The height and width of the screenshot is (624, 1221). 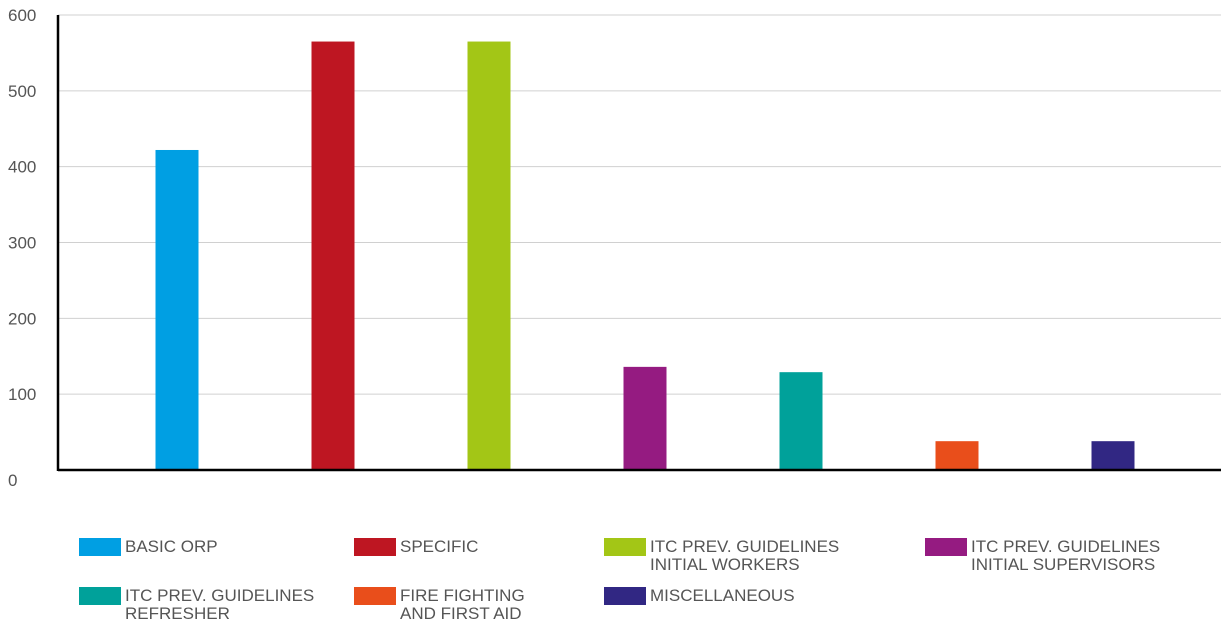 I want to click on legend-item: ITC PREV. GUIDELINES INITIAL WORKERS, so click(x=721, y=556).